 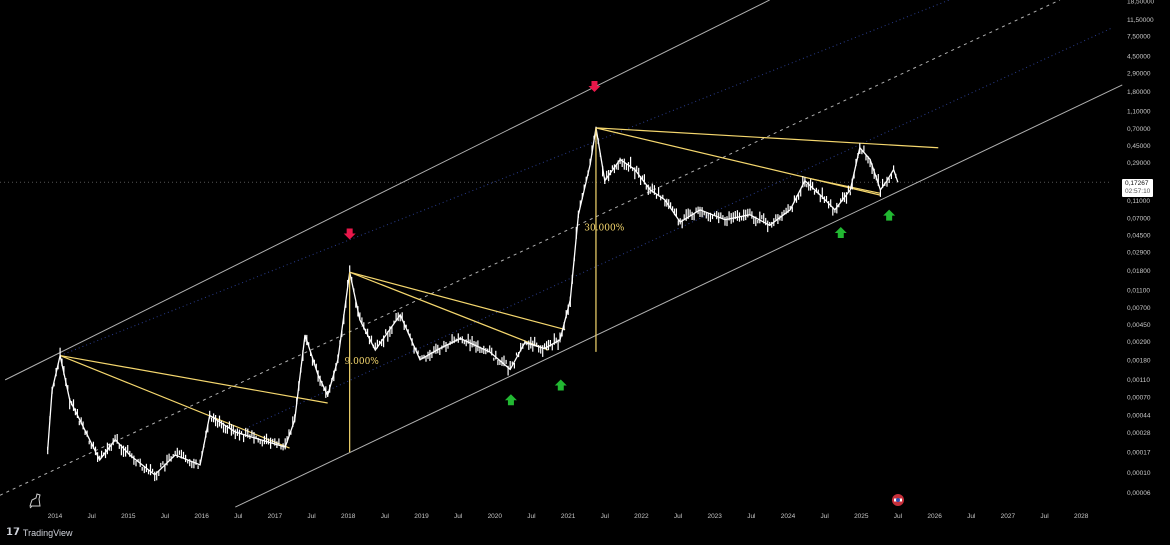 I want to click on x-axis-tick: 2022, so click(x=641, y=516).